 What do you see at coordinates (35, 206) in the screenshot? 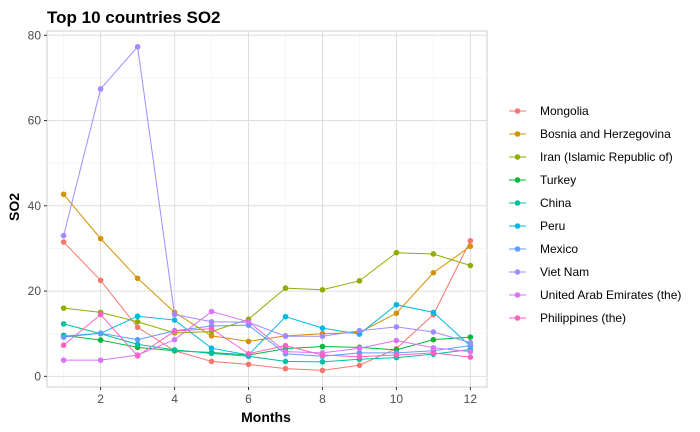
I see `y-tick-label: 40` at bounding box center [35, 206].